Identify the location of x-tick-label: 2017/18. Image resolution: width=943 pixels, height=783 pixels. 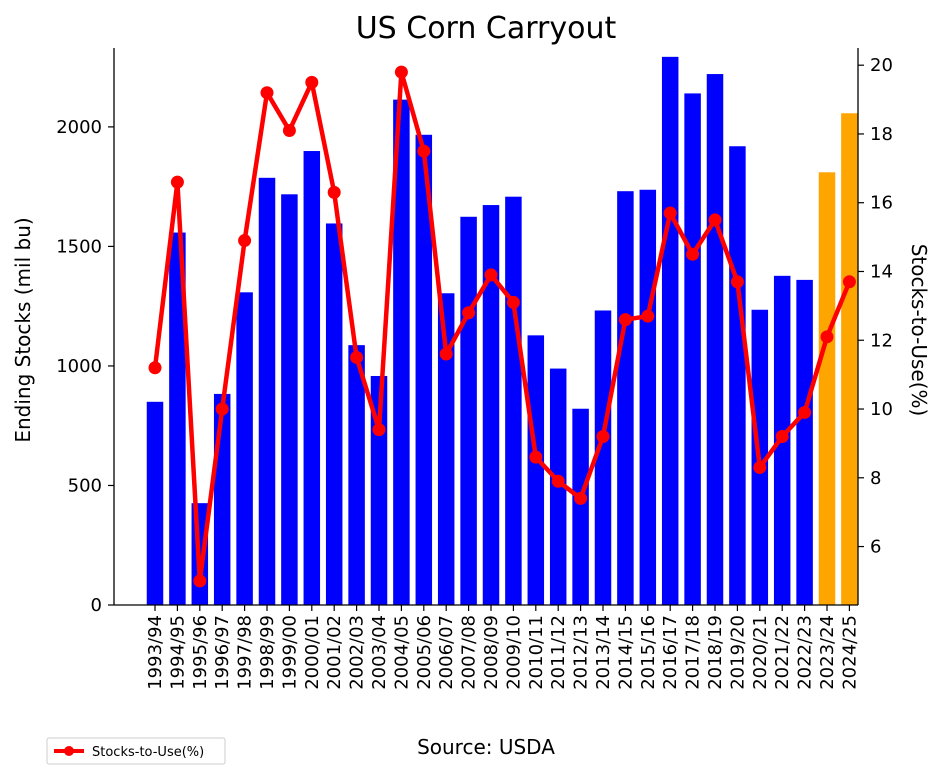
(693, 652).